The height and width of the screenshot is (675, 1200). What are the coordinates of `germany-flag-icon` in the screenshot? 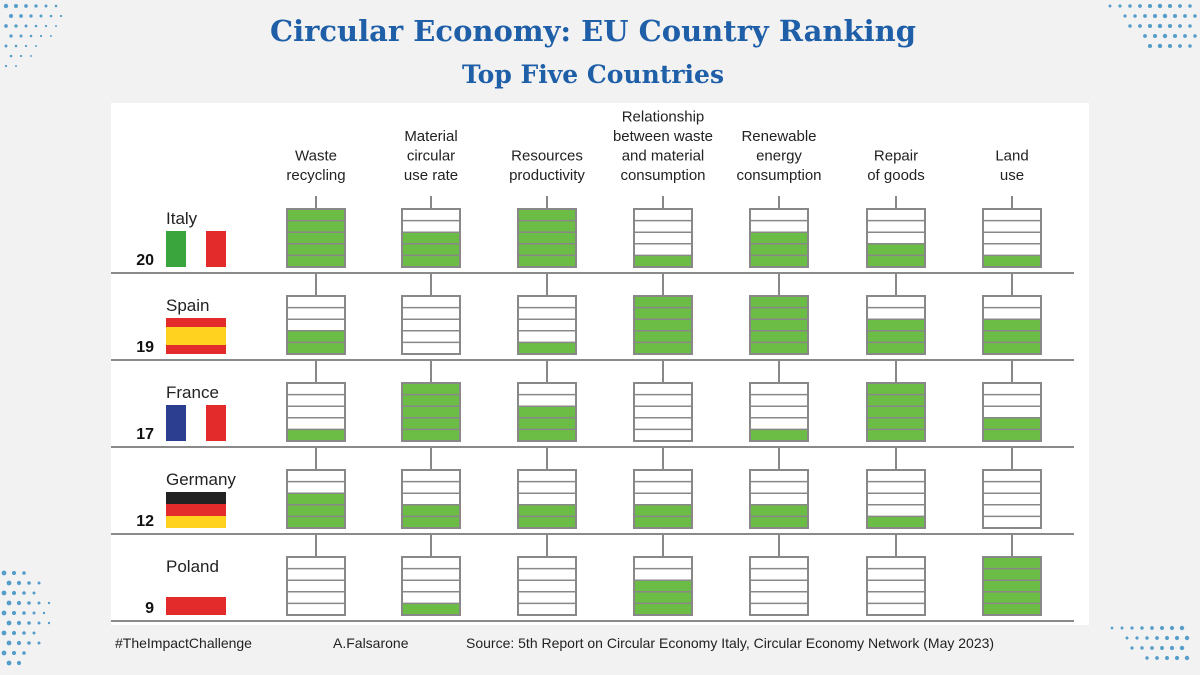 It's located at (196, 510).